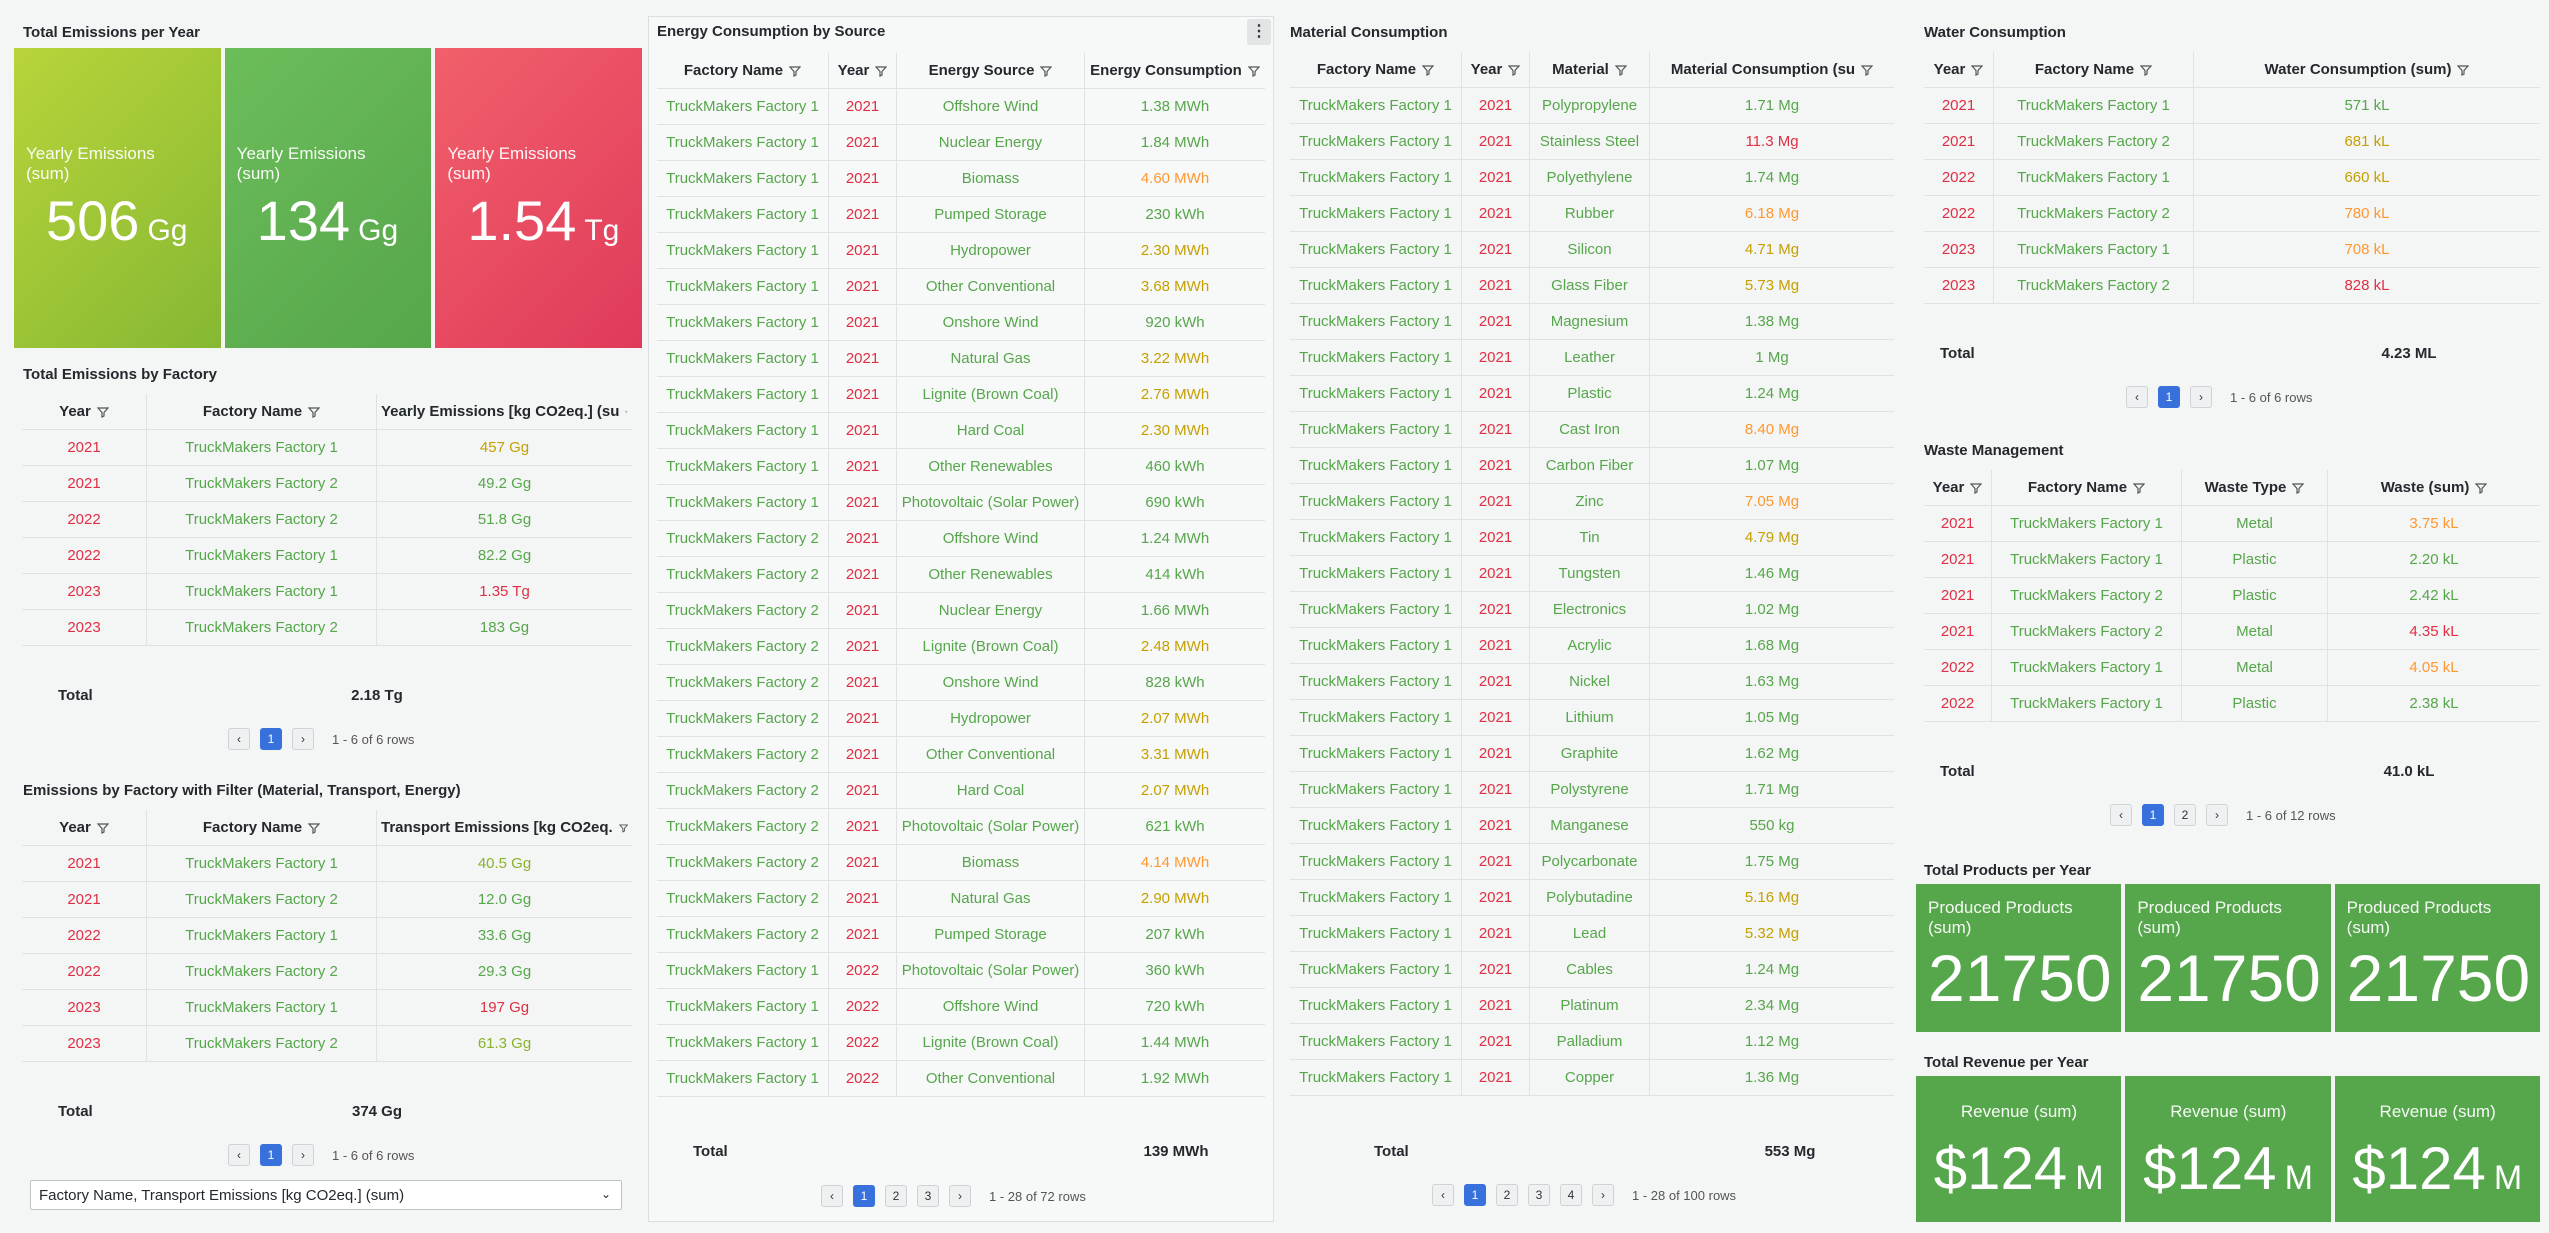  Describe the element at coordinates (2232, 524) in the screenshot. I see `table-row: 2021 TruckMakers Factory 1 Metal 3.75 kL` at that location.